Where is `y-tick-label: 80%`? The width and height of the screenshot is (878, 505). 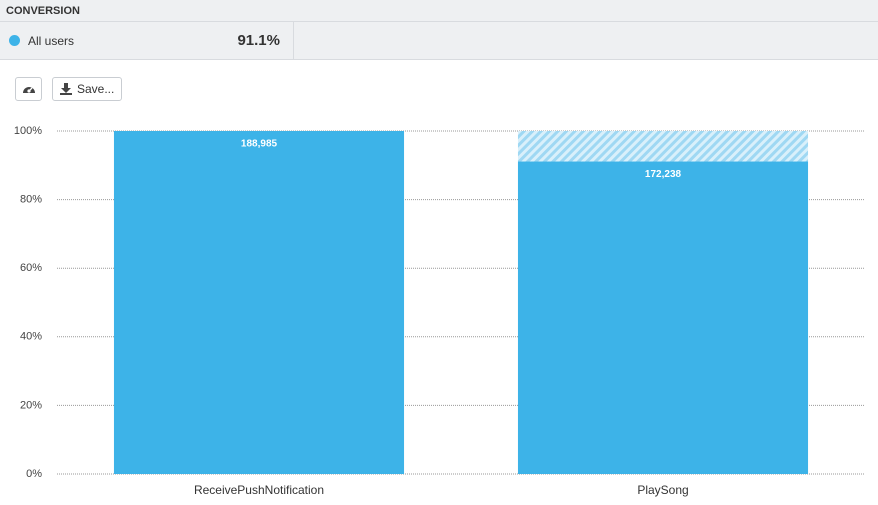 y-tick-label: 80% is located at coordinates (31, 200).